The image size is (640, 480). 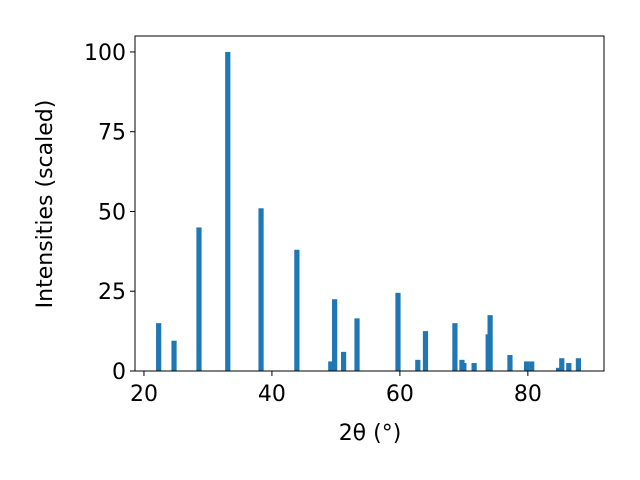 What do you see at coordinates (272, 394) in the screenshot?
I see `x-tick-label: 40` at bounding box center [272, 394].